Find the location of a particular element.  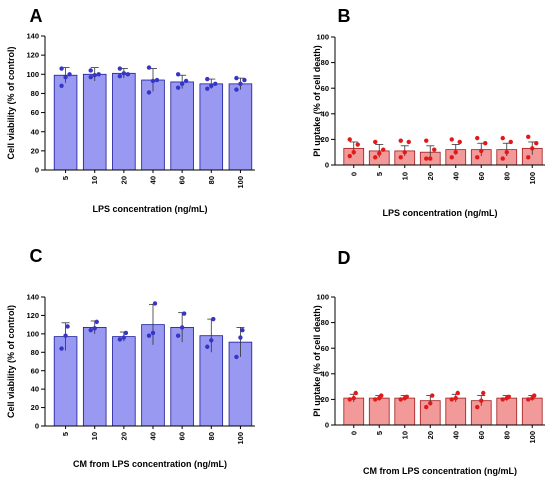

y-axis-label: Cell viability (% of control) is located at coordinates (11, 102).